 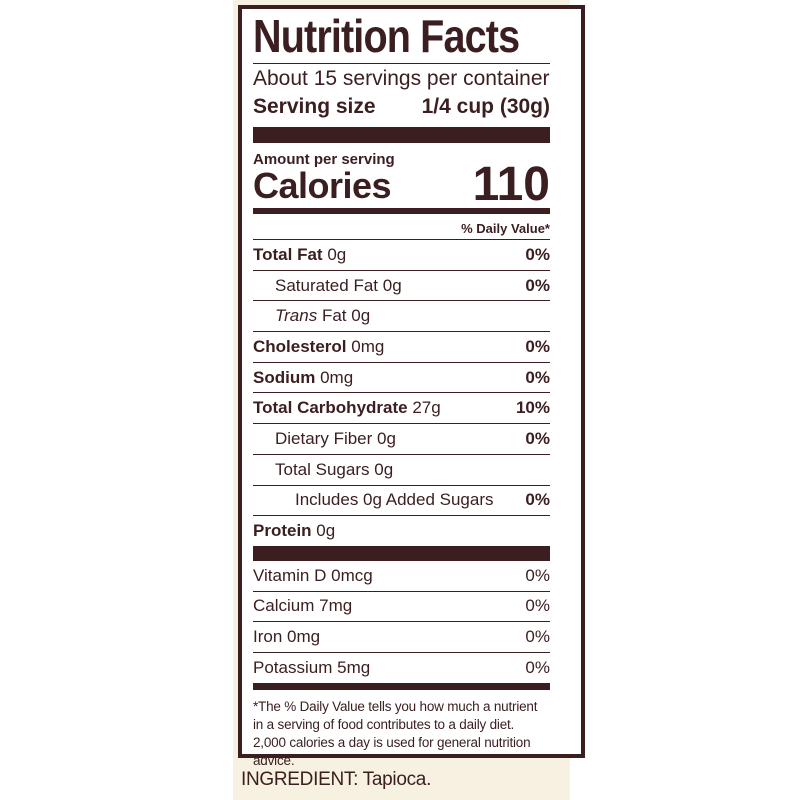 I want to click on nutrient-row-added-sugars: Includes 0g Added Sugars 0%, so click(x=401, y=501).